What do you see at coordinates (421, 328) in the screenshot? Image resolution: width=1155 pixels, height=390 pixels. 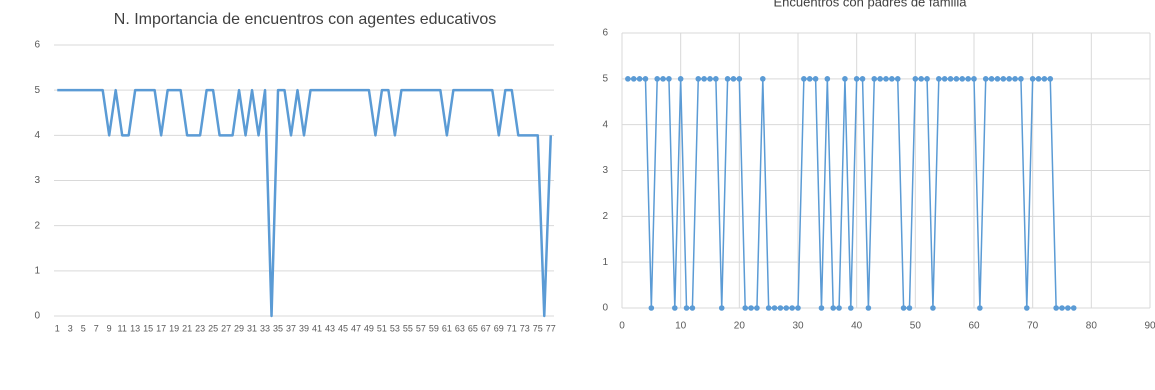 I see `x-tick-label: 57` at bounding box center [421, 328].